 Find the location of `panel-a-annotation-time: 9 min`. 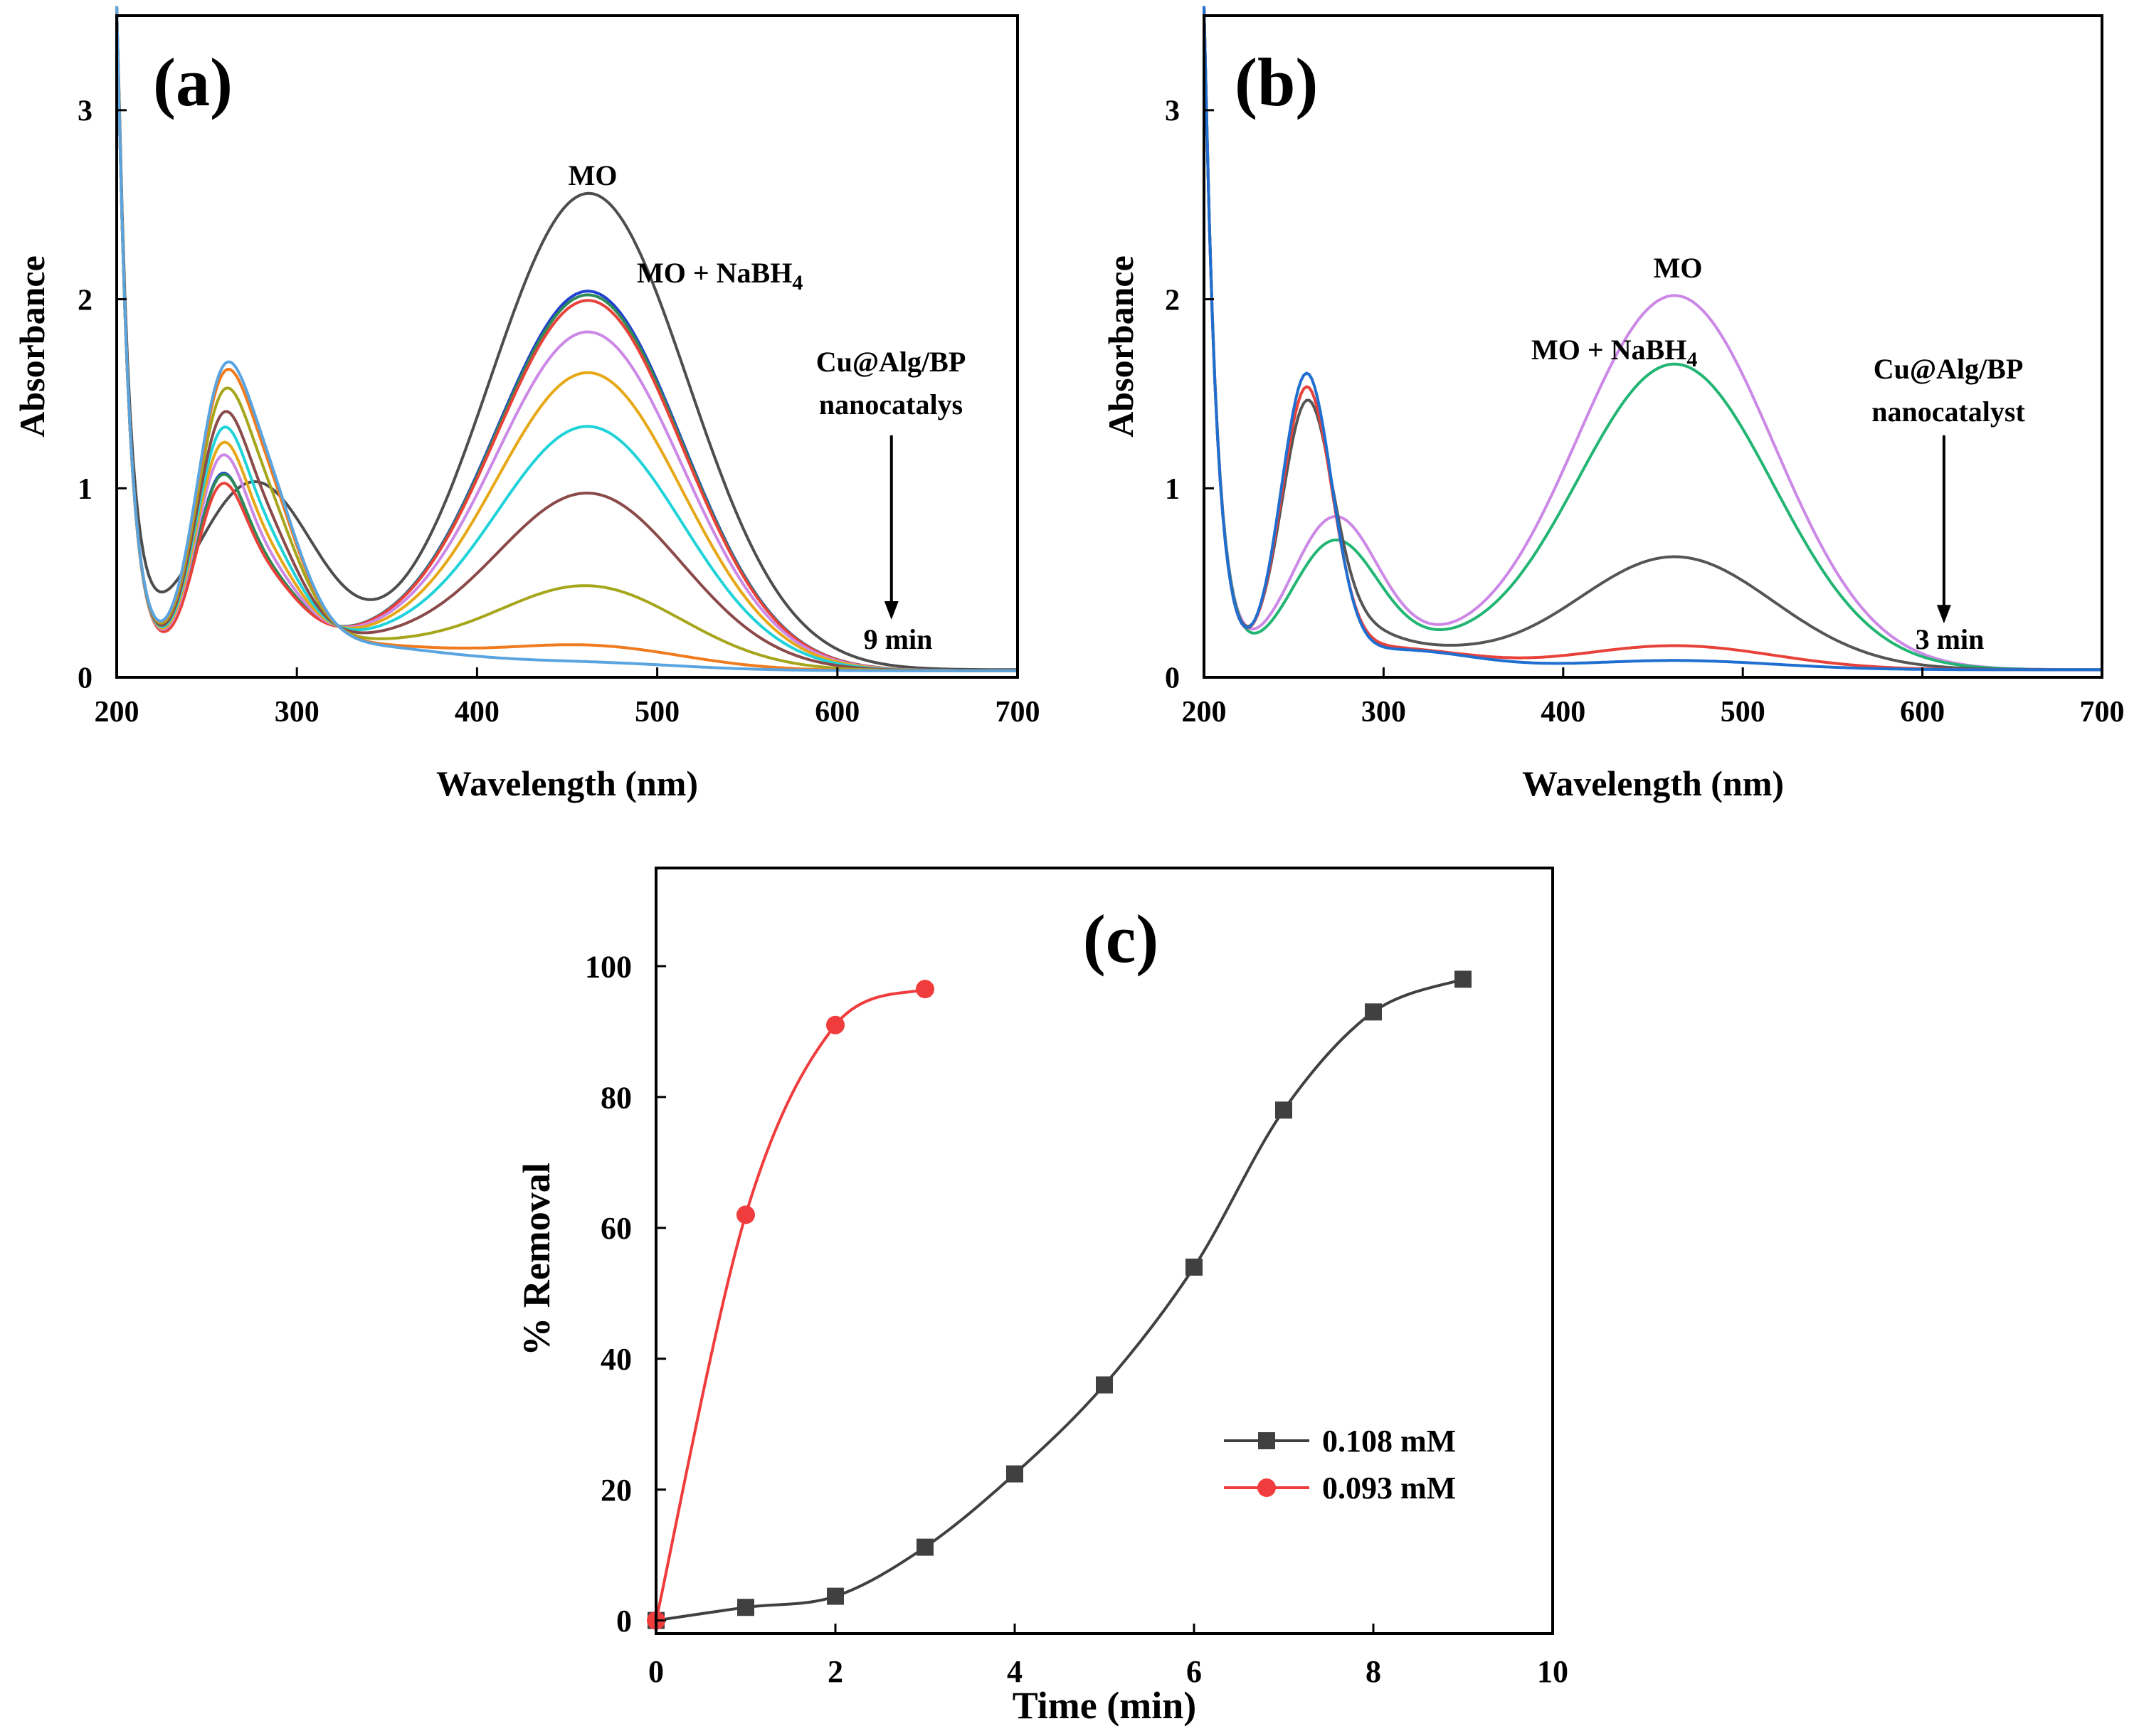

panel-a-annotation-time: 9 min is located at coordinates (899, 639).